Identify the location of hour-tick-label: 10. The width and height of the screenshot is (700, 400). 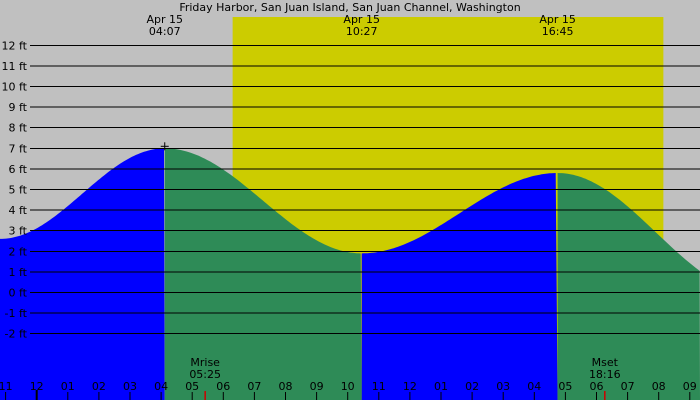
(348, 386).